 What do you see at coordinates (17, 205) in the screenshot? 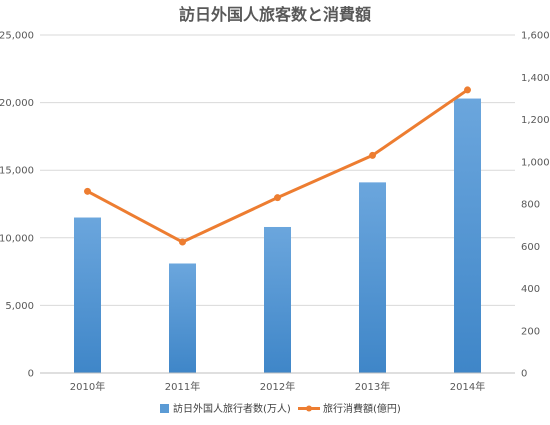
I see `left-y-axis: 0 5,000 10,000 15,000 20,000 25,000` at bounding box center [17, 205].